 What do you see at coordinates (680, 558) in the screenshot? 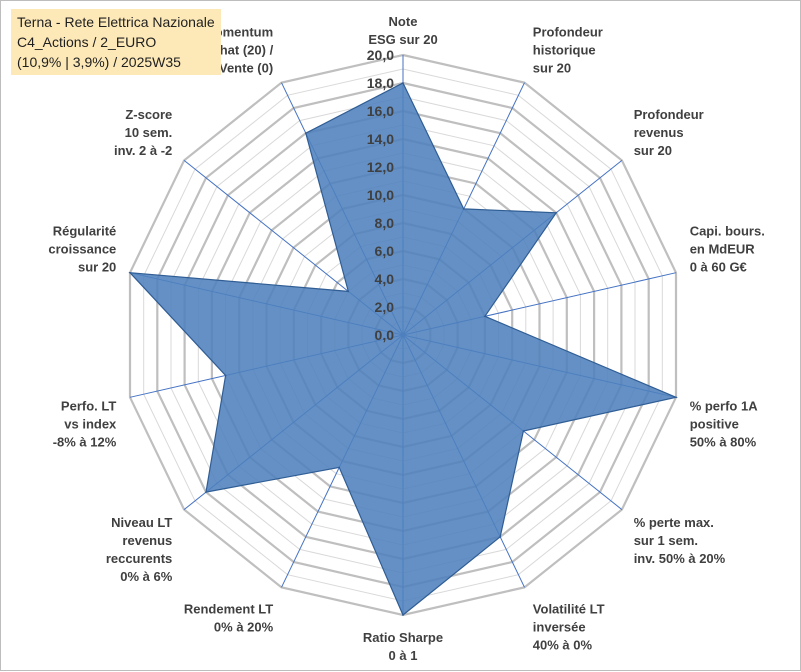
I see `axis-label: inv. 50% à 20%` at bounding box center [680, 558].